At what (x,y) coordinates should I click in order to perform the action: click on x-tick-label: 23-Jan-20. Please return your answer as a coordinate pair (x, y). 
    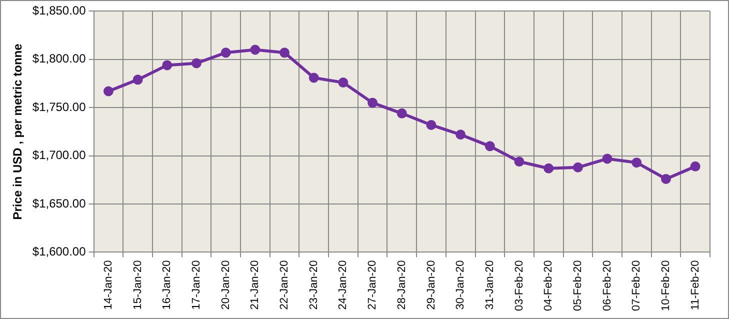
    Looking at the image, I should click on (314, 285).